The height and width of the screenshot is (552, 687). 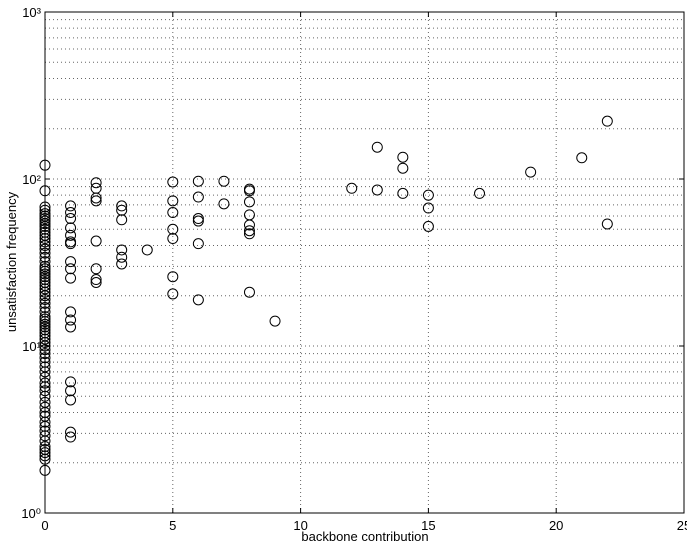 What do you see at coordinates (44, 525) in the screenshot?
I see `x-tick-label: 0` at bounding box center [44, 525].